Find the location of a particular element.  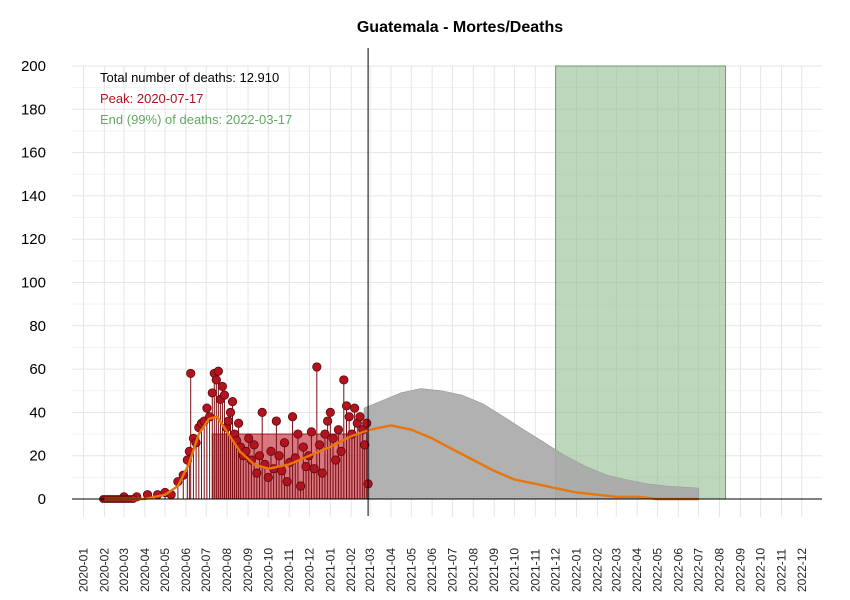

x-tick-label: 2020-10 is located at coordinates (268, 570).